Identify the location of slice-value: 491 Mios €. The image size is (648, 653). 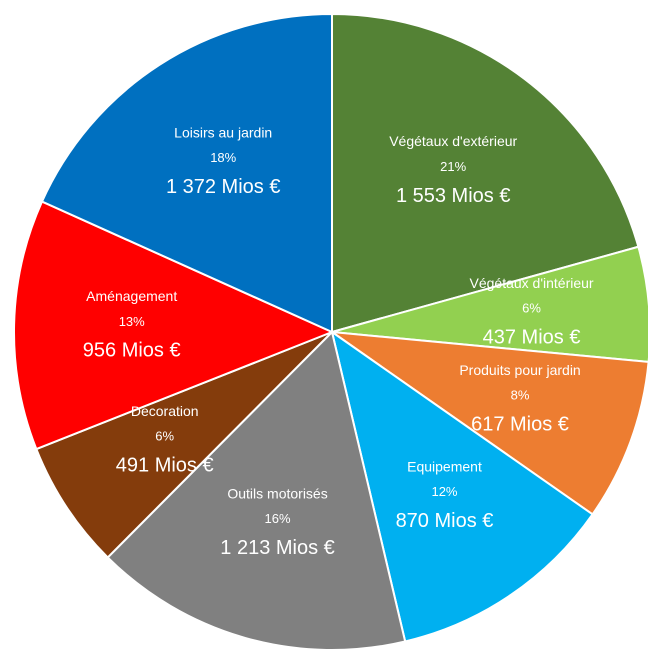
(165, 466).